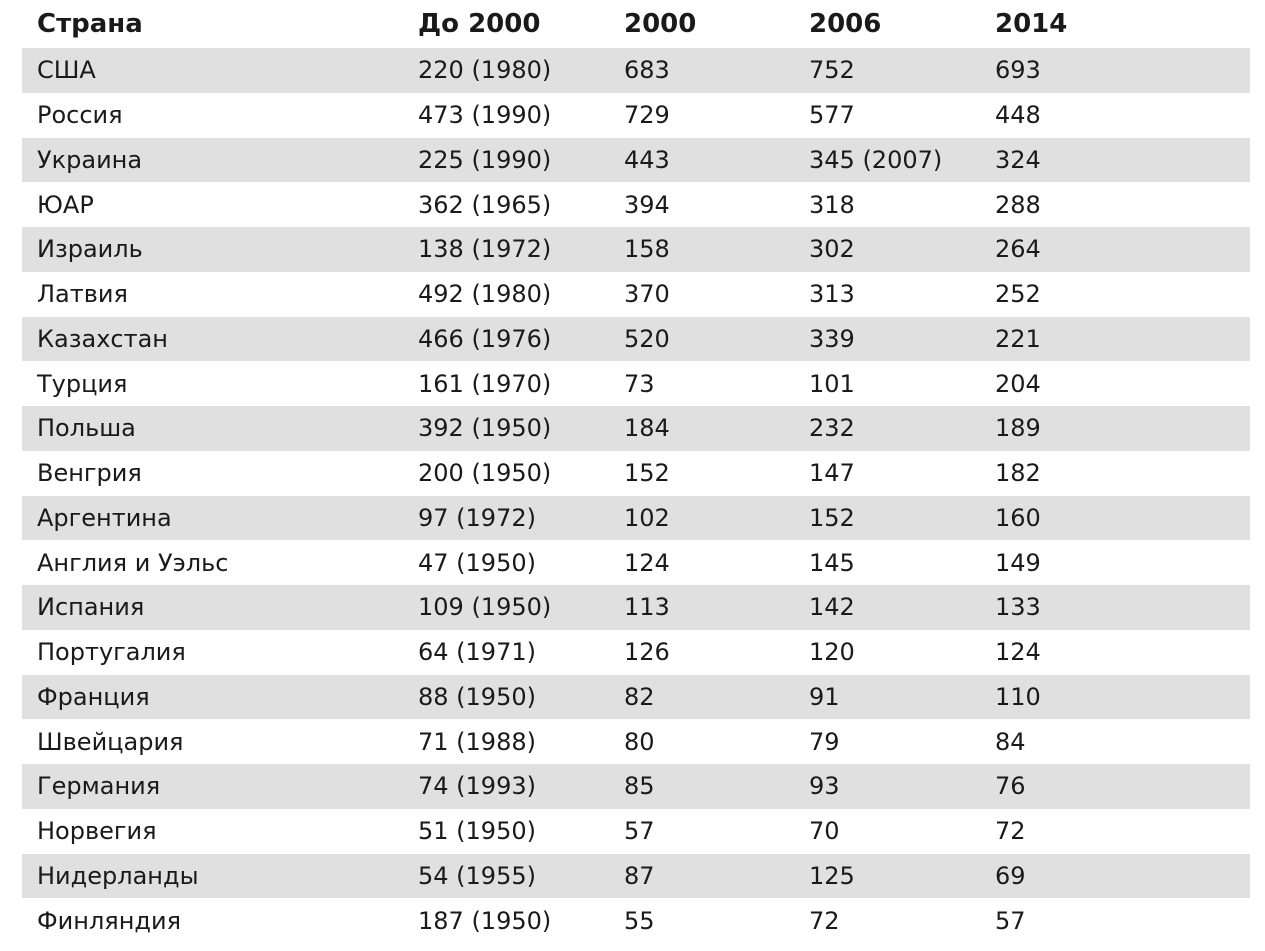 The height and width of the screenshot is (951, 1265). What do you see at coordinates (647, 204) in the screenshot?
I see `cell-2000: 394` at bounding box center [647, 204].